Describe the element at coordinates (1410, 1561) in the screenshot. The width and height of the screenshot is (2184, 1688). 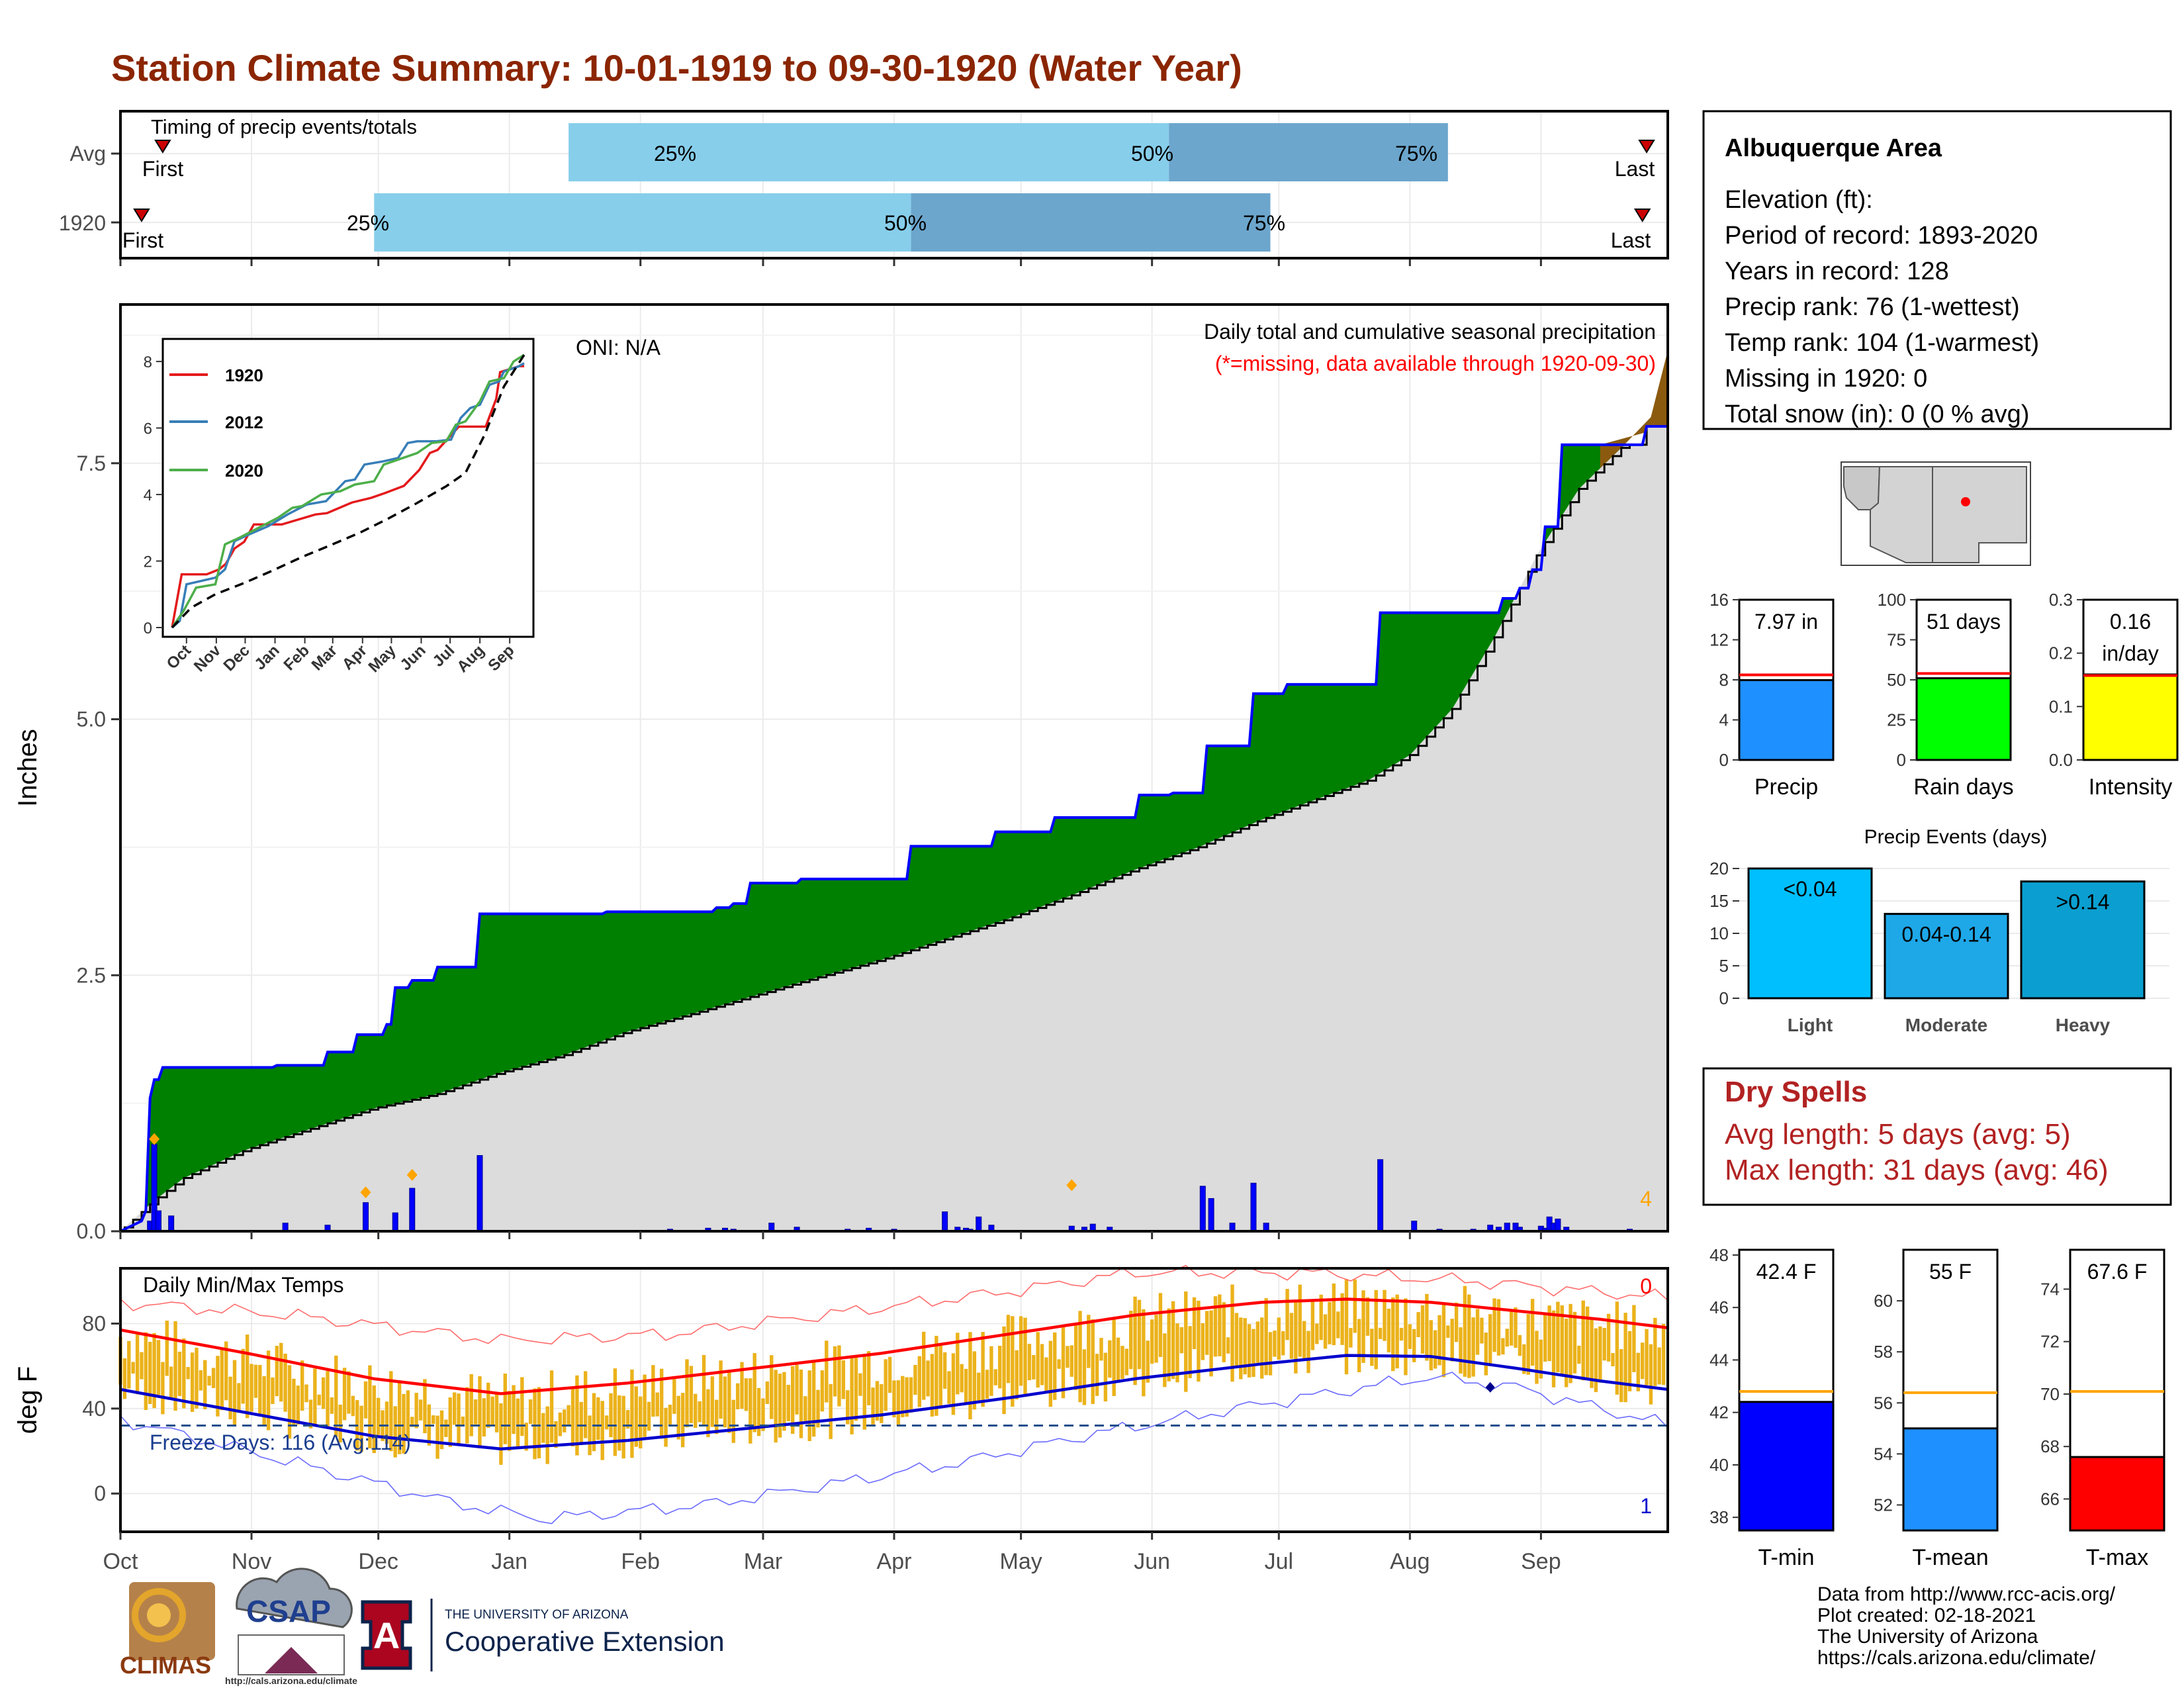
I see `month-tick-label: Aug` at that location.